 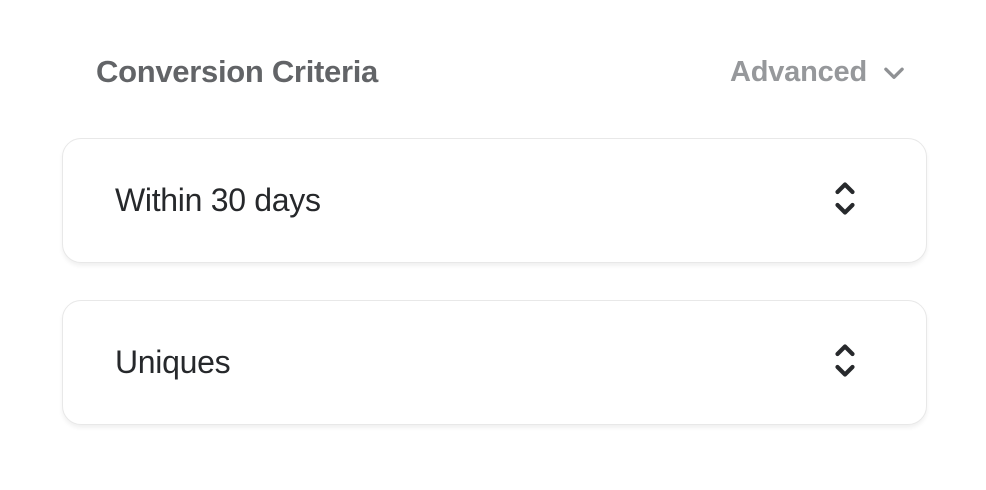 What do you see at coordinates (494, 72) in the screenshot?
I see `panel-header: Conversion Criteria Advanced` at bounding box center [494, 72].